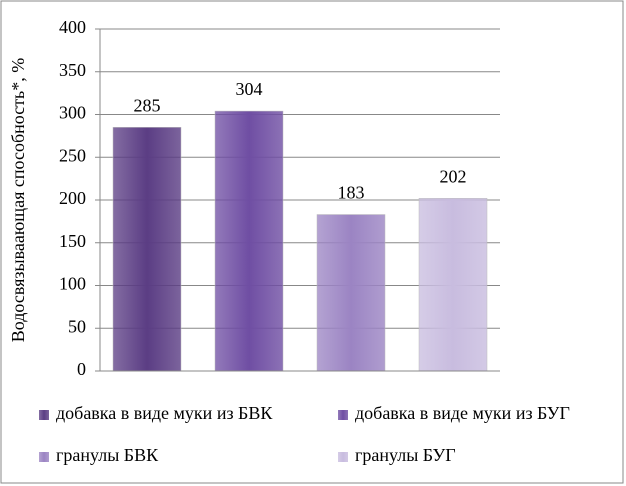  What do you see at coordinates (405, 455) in the screenshot?
I see `legend-label: гранулы БУГ` at bounding box center [405, 455].